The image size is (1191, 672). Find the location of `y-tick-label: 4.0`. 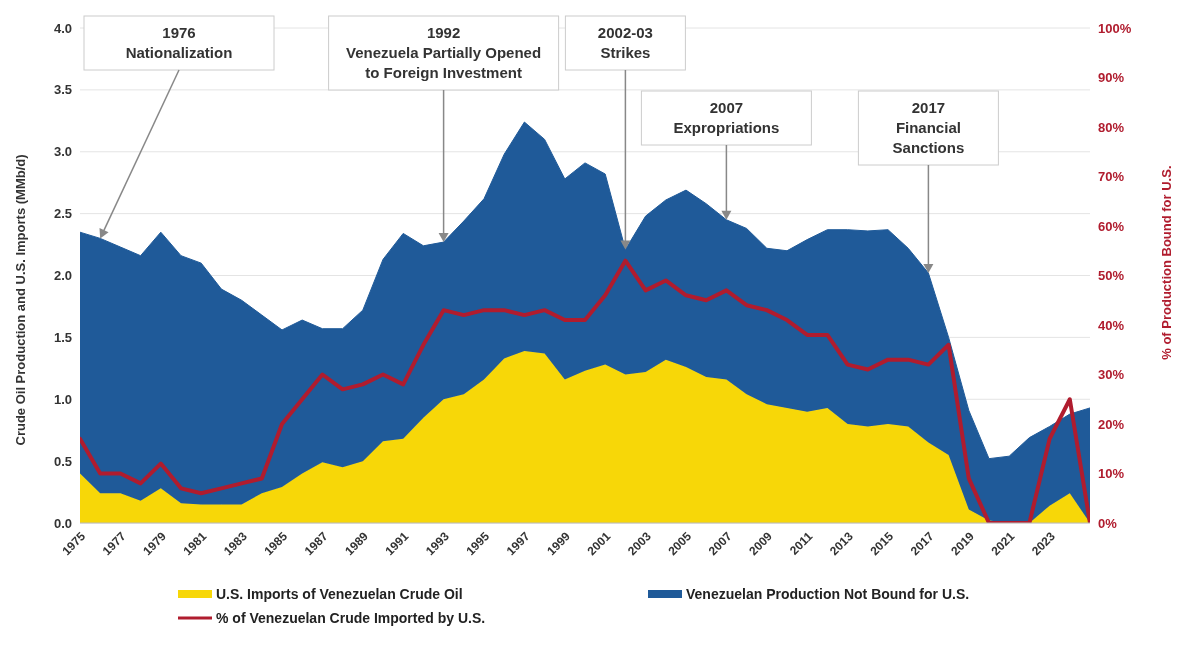

y-tick-label: 4.0 is located at coordinates (62, 28).